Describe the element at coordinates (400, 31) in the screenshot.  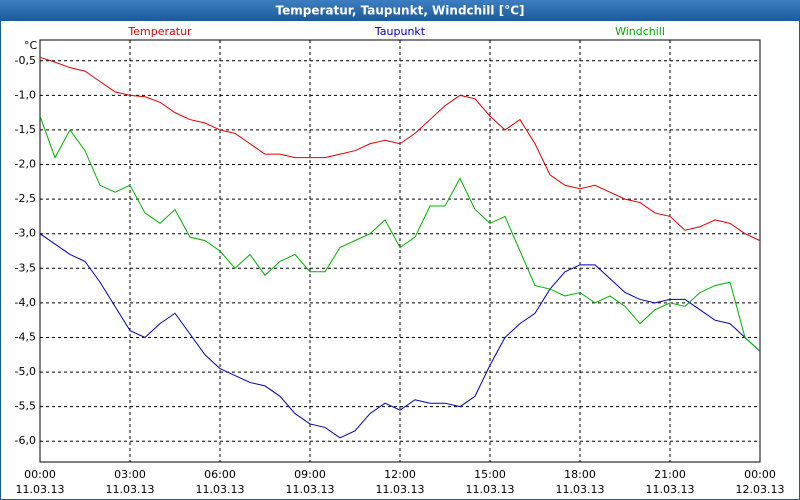
I see `legend-entry: Taupunkt` at that location.